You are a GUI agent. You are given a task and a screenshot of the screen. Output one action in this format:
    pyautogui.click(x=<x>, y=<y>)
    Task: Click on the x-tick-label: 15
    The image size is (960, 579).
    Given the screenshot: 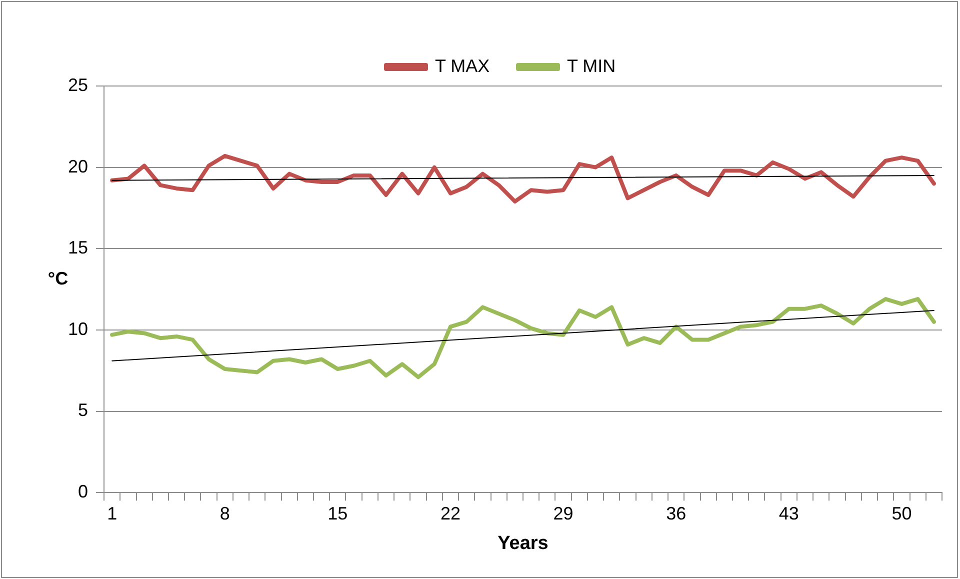 What is the action you would take?
    pyautogui.click(x=338, y=513)
    